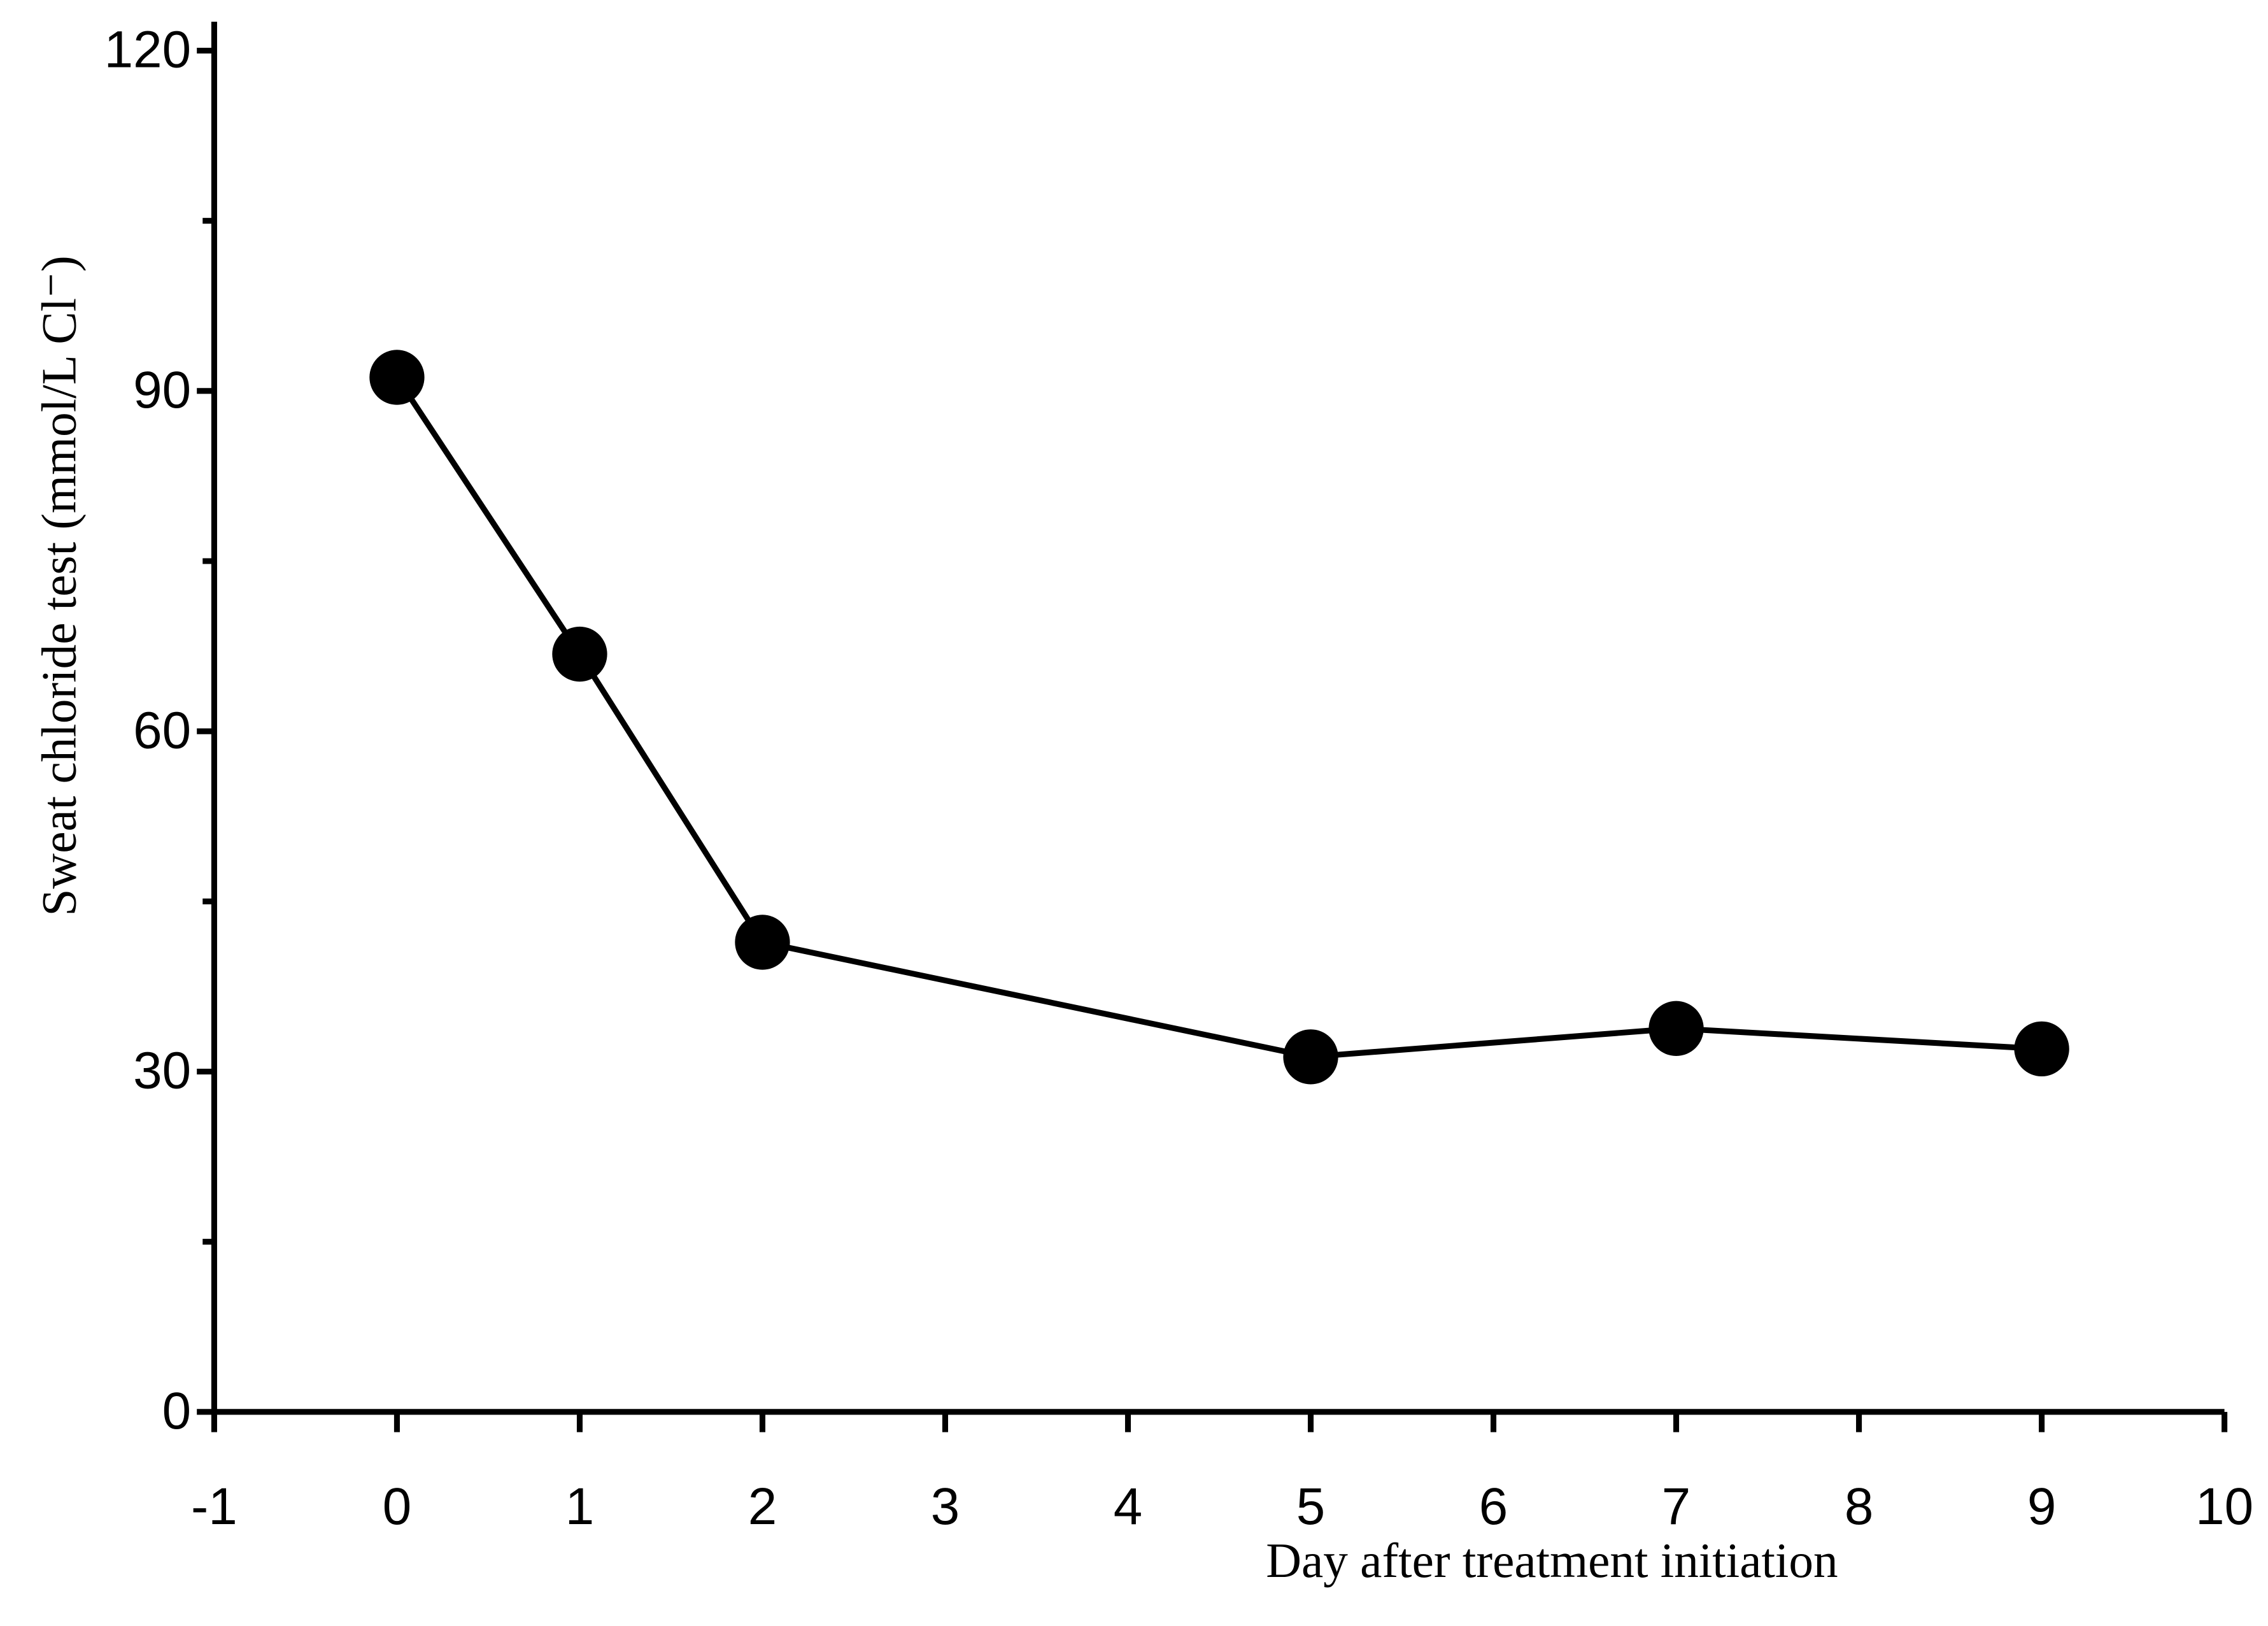 This screenshot has height=1626, width=2268. What do you see at coordinates (162, 390) in the screenshot?
I see `y-tick-label: 90` at bounding box center [162, 390].